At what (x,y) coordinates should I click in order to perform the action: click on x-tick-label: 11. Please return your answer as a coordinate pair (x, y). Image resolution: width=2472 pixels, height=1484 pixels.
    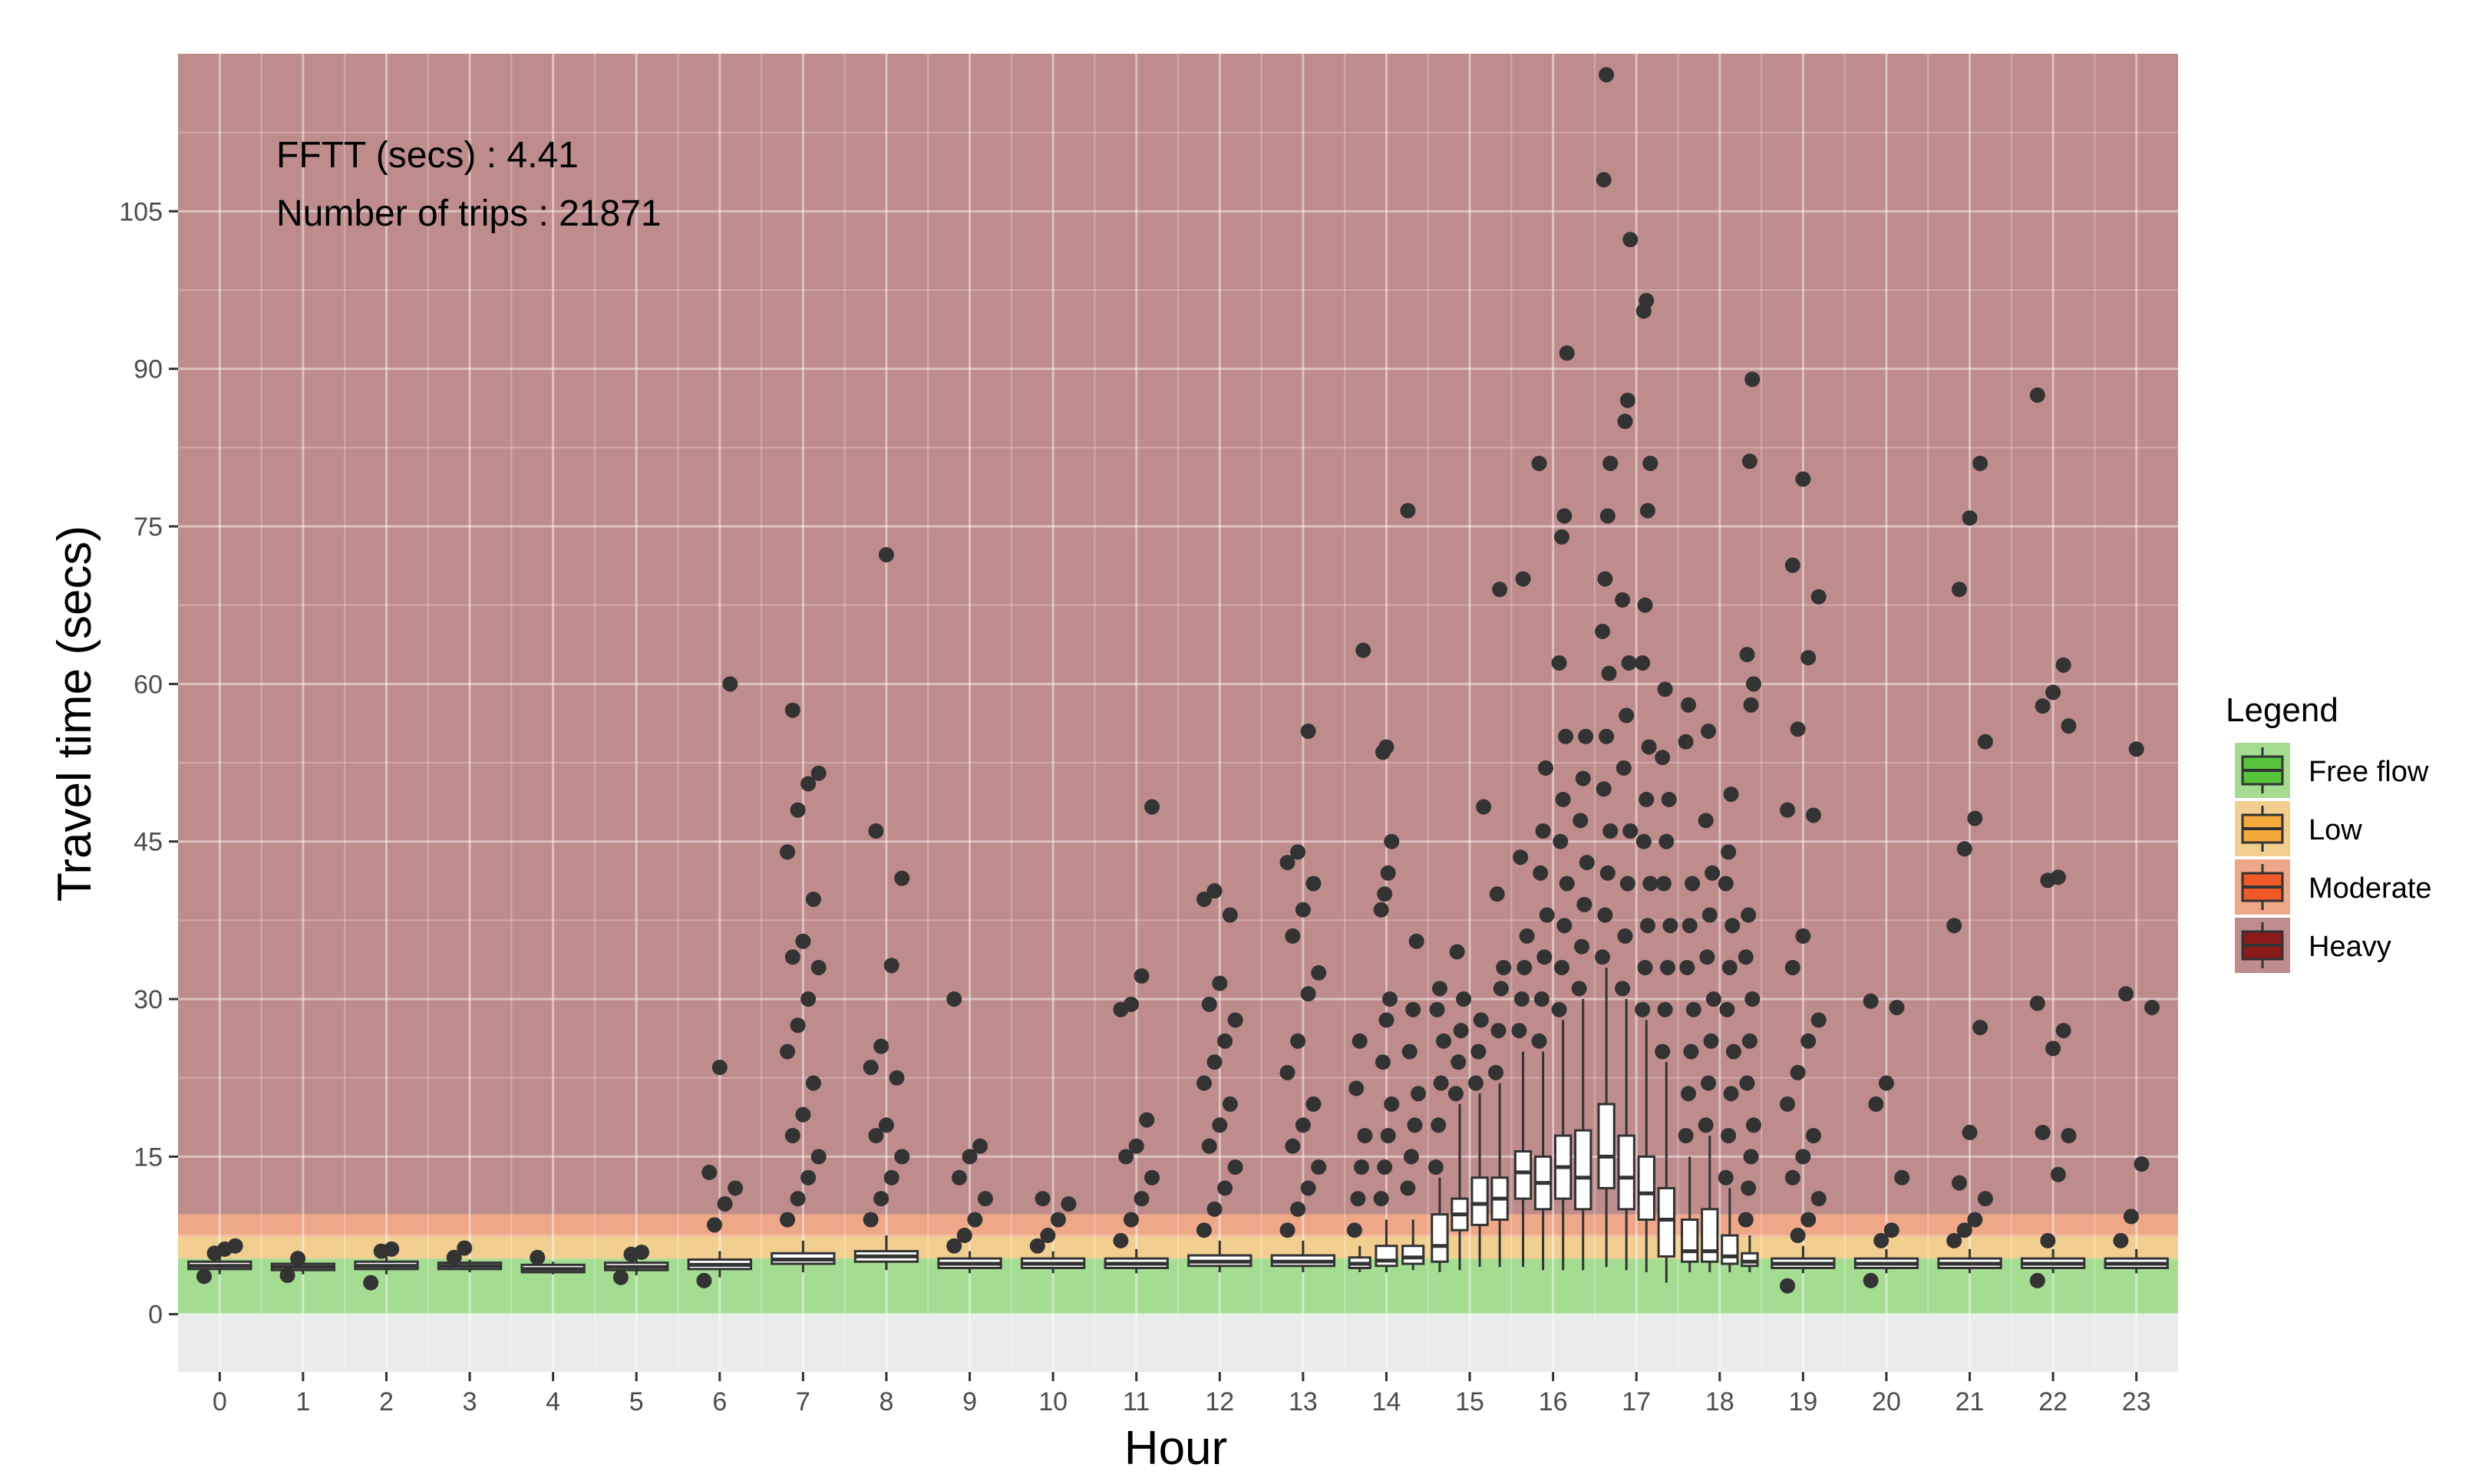
    Looking at the image, I should click on (1136, 1401).